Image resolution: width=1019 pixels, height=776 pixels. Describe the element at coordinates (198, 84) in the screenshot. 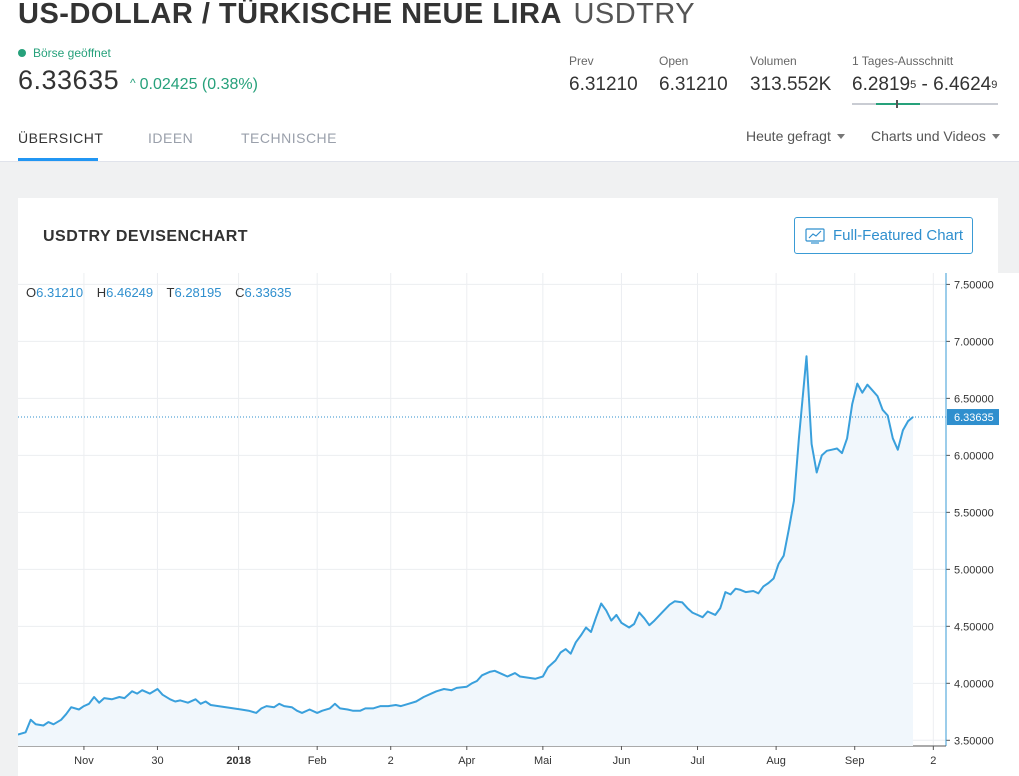

I see `price-change-value: 0.02425 (0.38%)` at that location.